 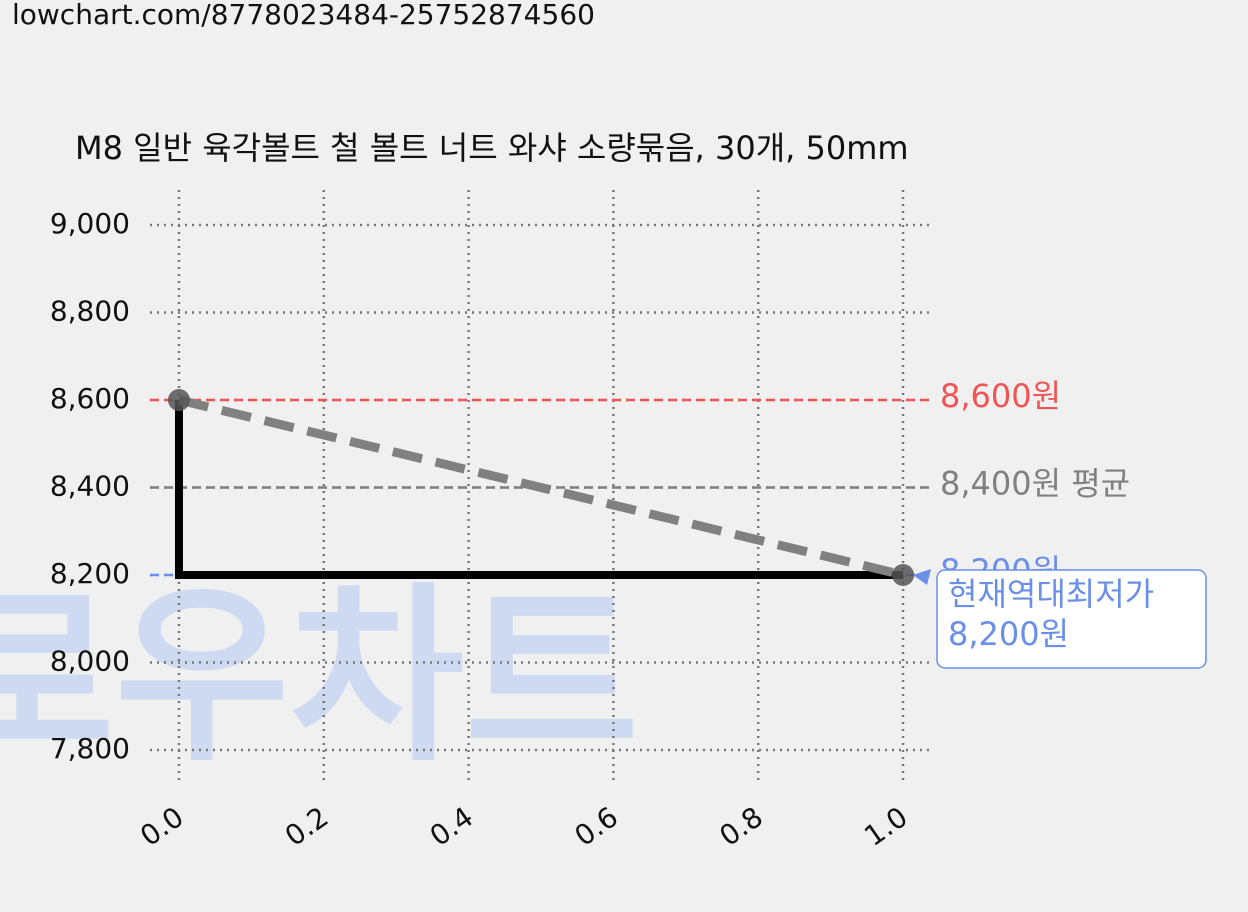 I want to click on y-tick-label: 8,200, so click(x=90, y=573).